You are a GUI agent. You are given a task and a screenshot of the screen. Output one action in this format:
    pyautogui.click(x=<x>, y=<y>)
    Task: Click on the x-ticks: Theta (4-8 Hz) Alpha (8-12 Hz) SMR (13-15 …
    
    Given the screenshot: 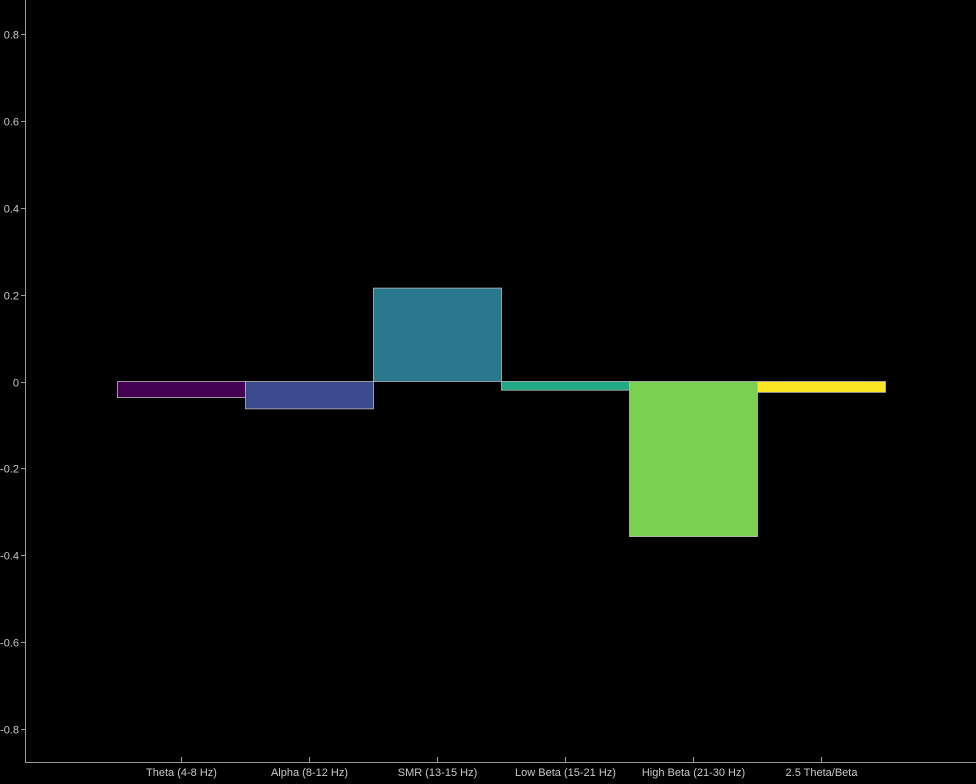 What is the action you would take?
    pyautogui.click(x=502, y=768)
    